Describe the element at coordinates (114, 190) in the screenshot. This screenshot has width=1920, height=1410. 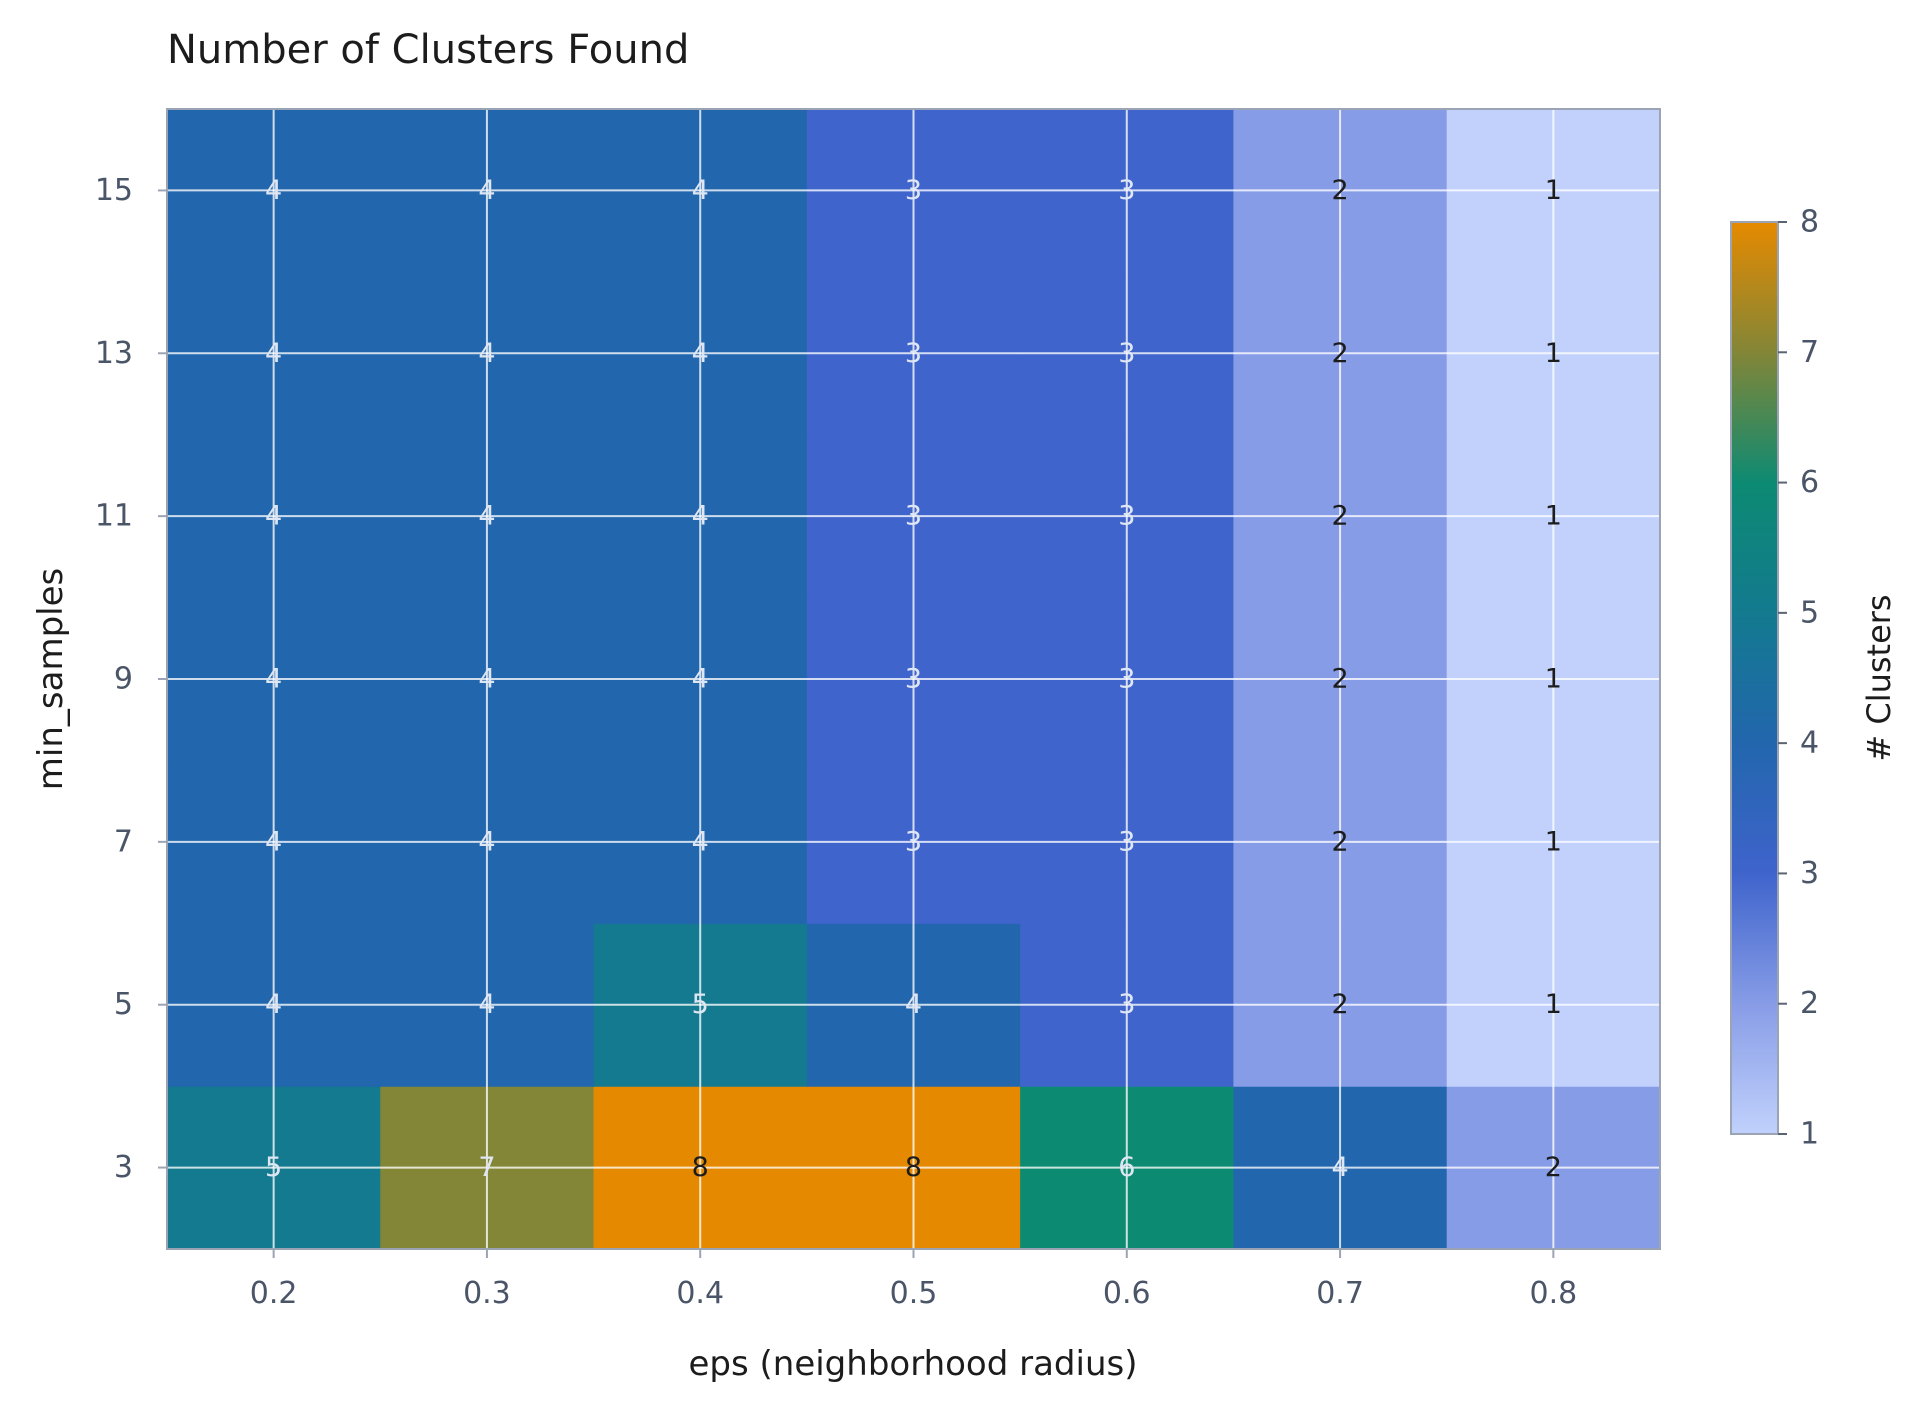
I see `y-tick-label: 15` at that location.